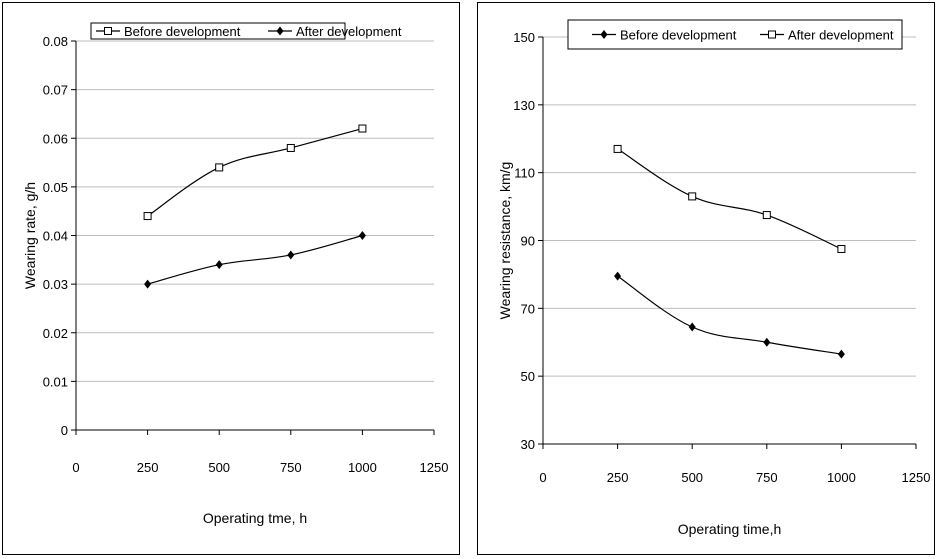  What do you see at coordinates (55, 381) in the screenshot?
I see `y-tick-label: 0.01` at bounding box center [55, 381].